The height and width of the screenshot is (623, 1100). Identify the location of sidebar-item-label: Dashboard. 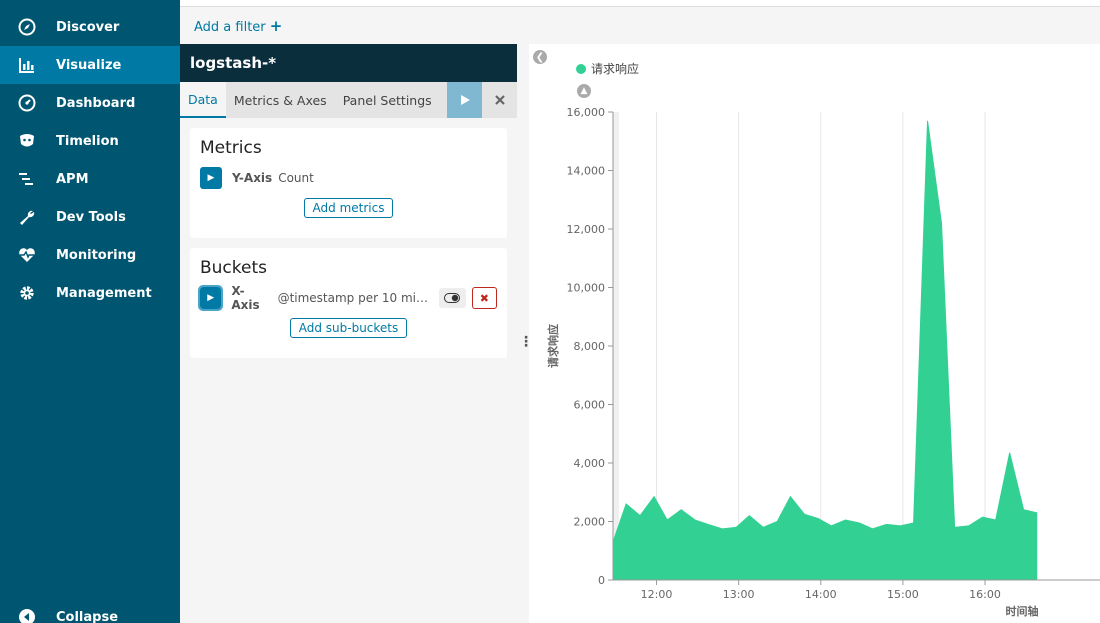
(96, 103).